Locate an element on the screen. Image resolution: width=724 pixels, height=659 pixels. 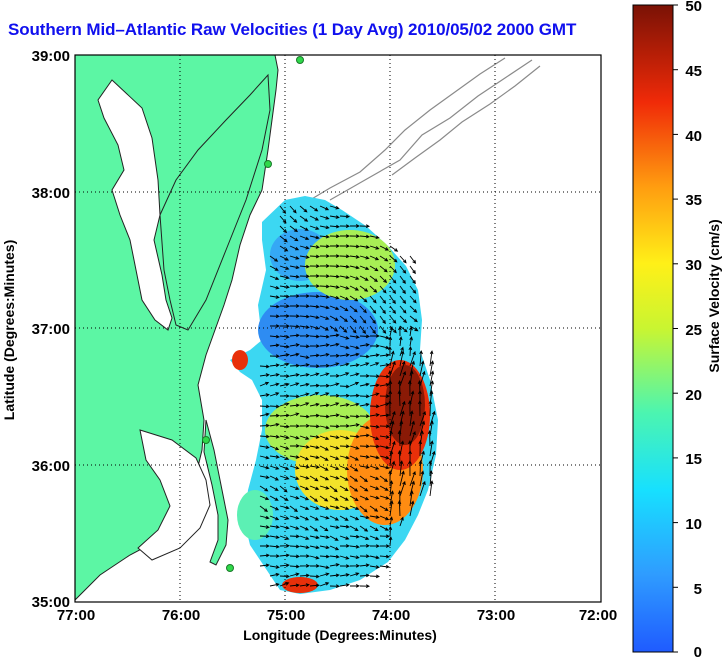
outer-banks is located at coordinates (216, 492).